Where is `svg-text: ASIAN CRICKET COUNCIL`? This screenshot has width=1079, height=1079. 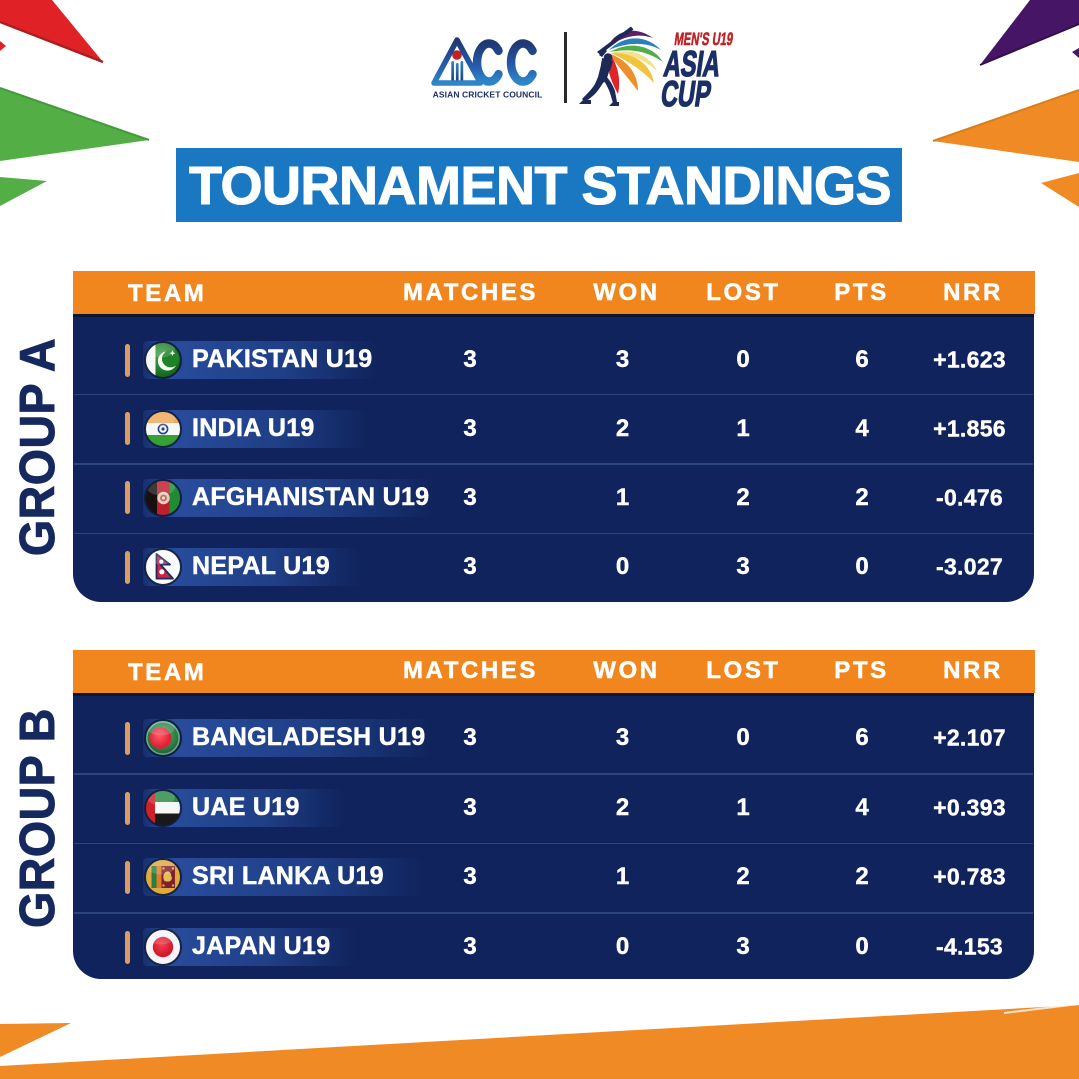 svg-text: ASIAN CRICKET COUNCIL is located at coordinates (488, 95).